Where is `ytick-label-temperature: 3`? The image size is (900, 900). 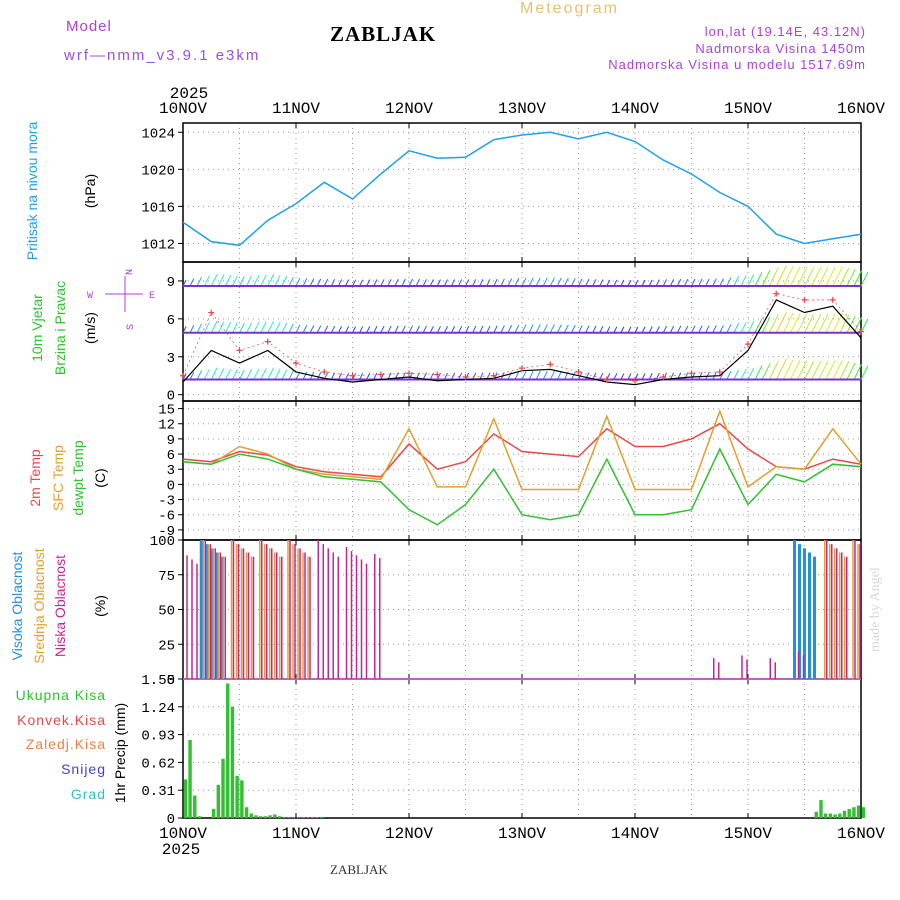 ytick-label-temperature: 3 is located at coordinates (171, 471).